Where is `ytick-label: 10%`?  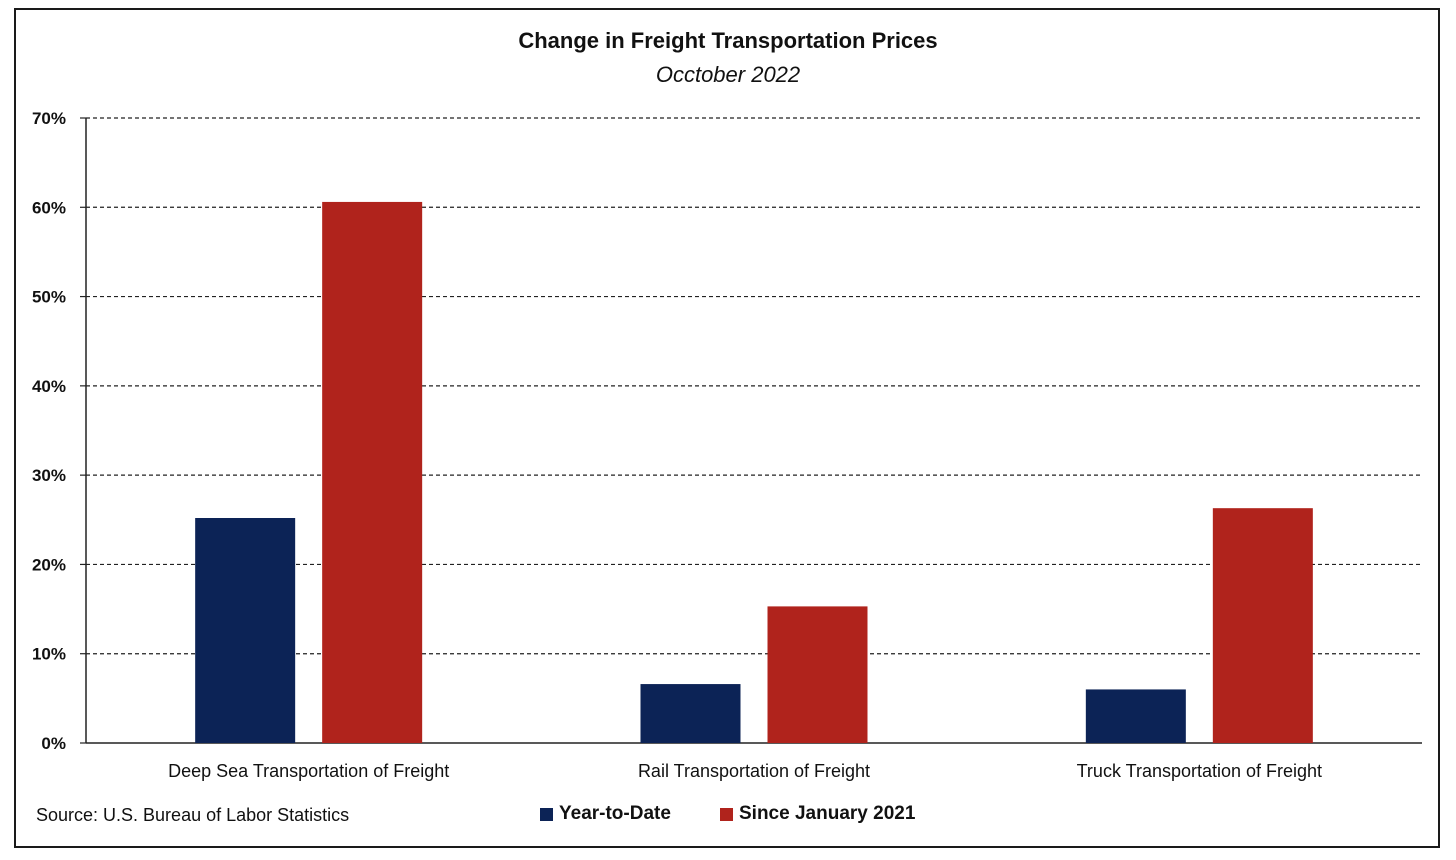 ytick-label: 10% is located at coordinates (49, 654).